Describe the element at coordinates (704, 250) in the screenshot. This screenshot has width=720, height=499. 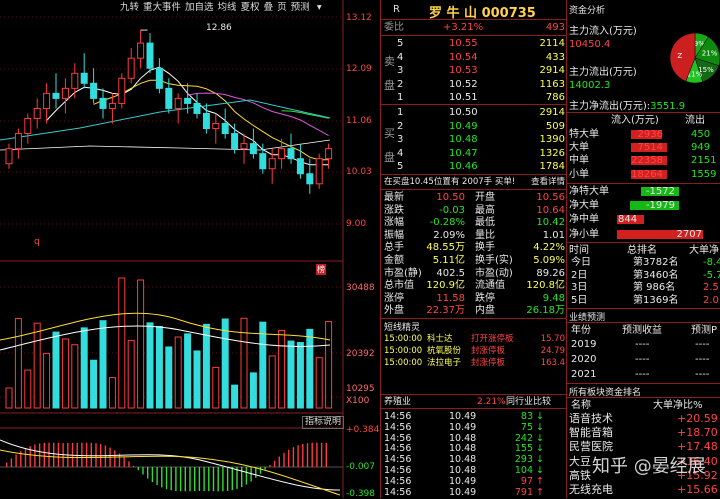
I see `rank-head-big: 大单净` at that location.